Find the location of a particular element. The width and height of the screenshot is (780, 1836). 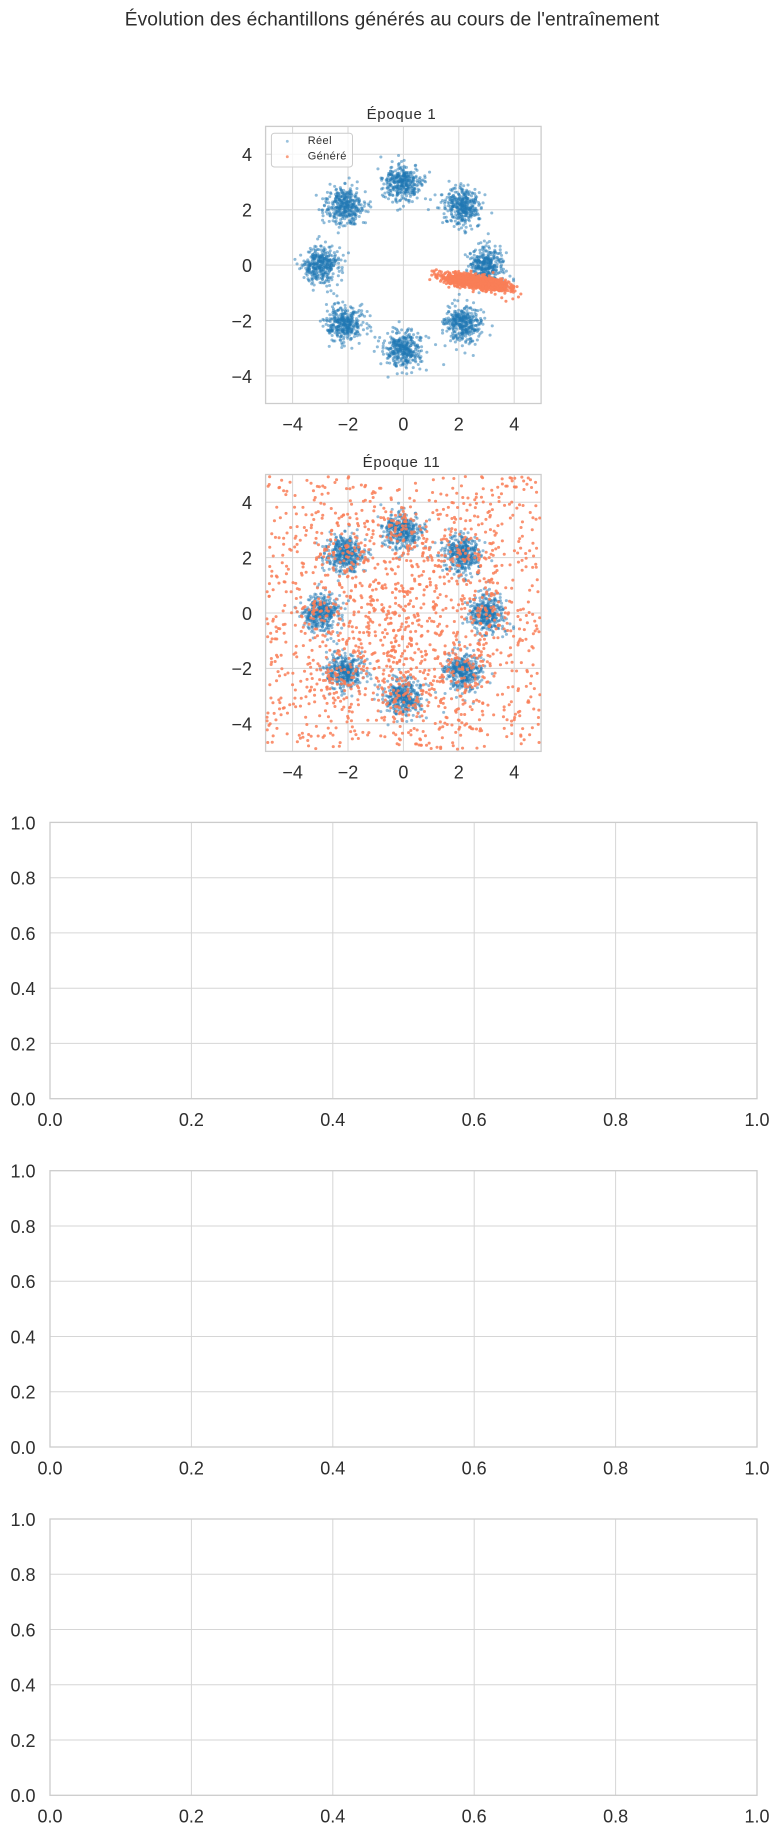

svg-text: Généré is located at coordinates (327, 157).